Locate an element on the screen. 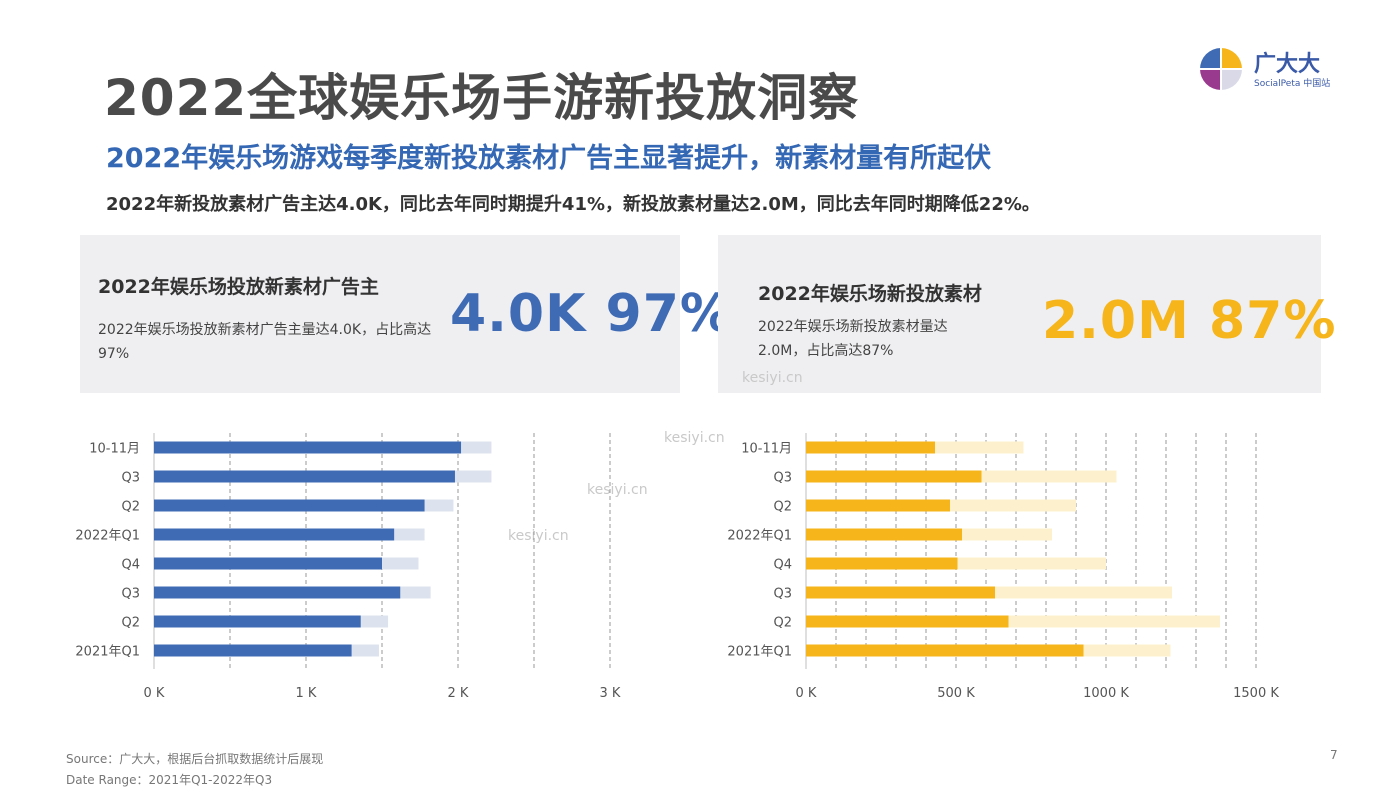 The width and height of the screenshot is (1400, 788). advertiser-card-text: 2022年娱乐场投放新素材广告主量达4.0K，占比高达97% is located at coordinates (265, 342).